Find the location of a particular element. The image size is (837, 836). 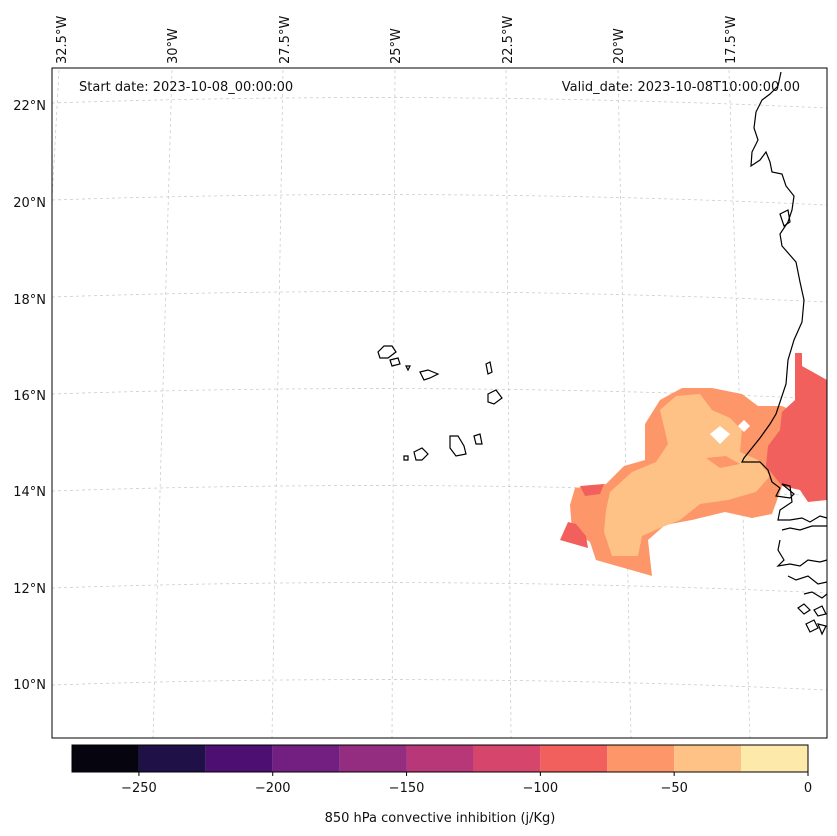

valid-date-annotation: Valid_date: 2023-10-08T10:00:00.00 is located at coordinates (681, 87).